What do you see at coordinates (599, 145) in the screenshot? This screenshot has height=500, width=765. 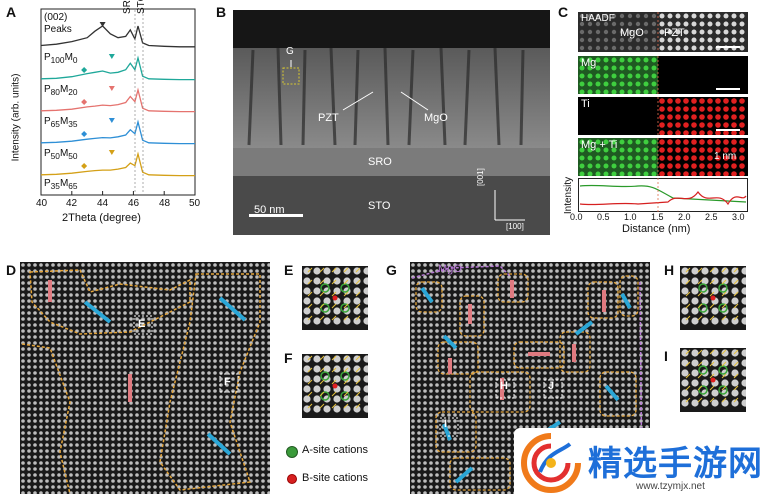 I see `mgti-label: Mg + Ti` at bounding box center [599, 145].